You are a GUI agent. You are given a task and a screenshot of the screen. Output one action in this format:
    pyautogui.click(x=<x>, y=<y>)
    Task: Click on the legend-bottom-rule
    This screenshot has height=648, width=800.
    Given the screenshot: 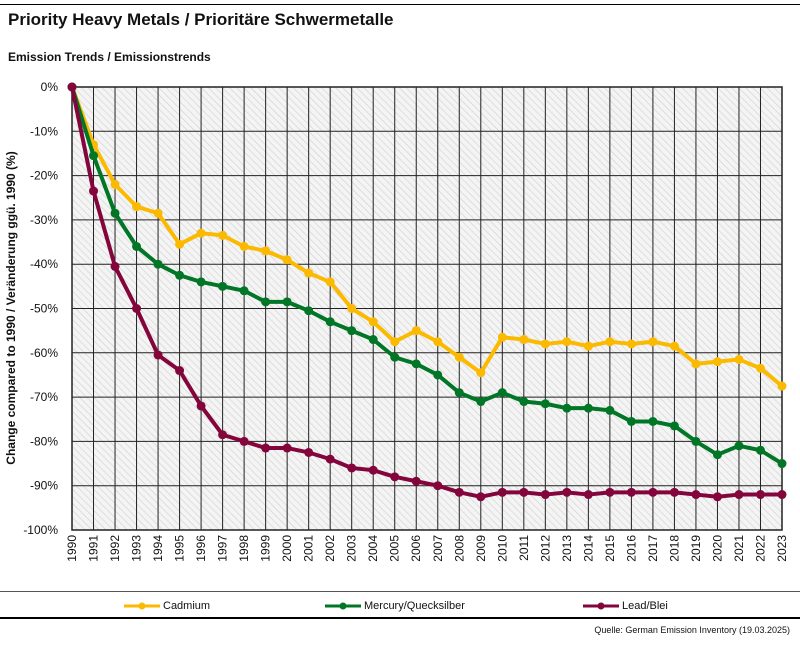 What is the action you would take?
    pyautogui.click(x=400, y=618)
    